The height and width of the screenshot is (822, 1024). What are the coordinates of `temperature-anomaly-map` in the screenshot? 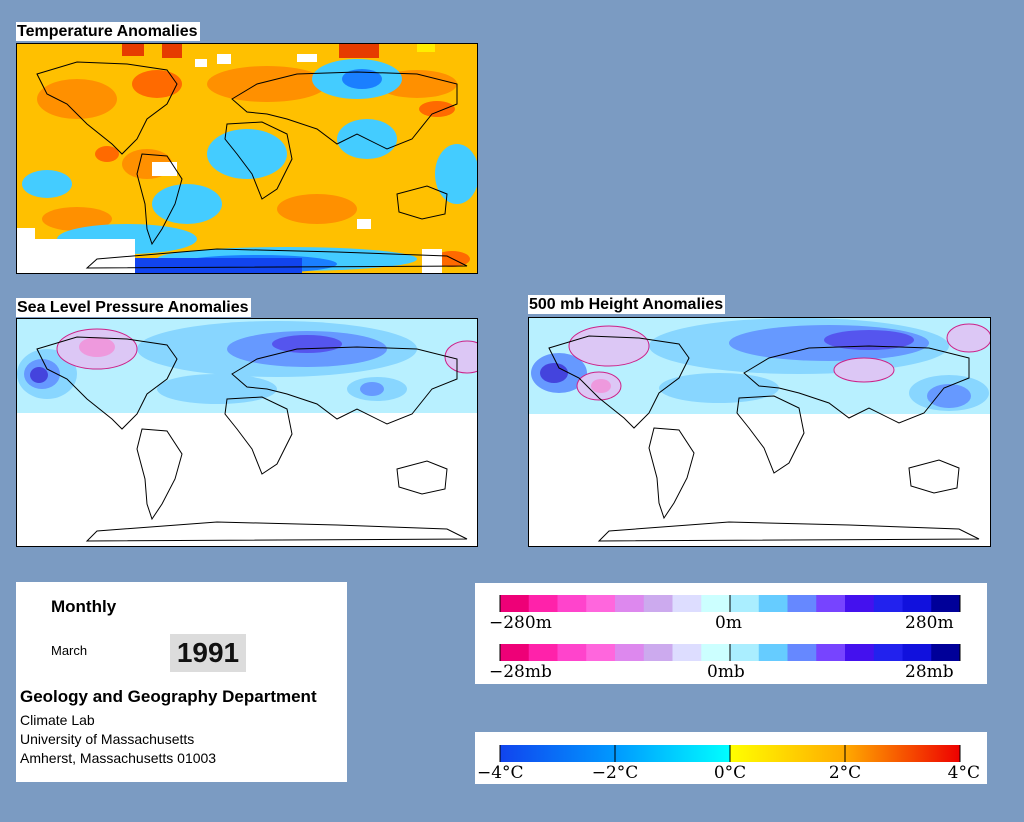 It's located at (247, 158).